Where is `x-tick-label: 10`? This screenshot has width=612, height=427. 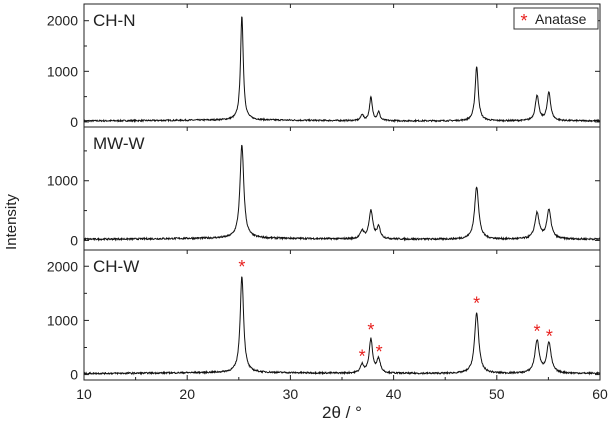 x-tick-label: 10 is located at coordinates (84, 394).